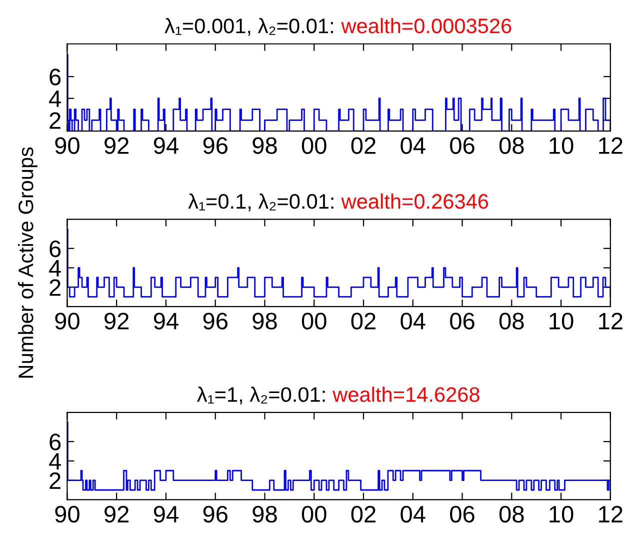  What do you see at coordinates (261, 203) in the screenshot?
I see `chart-title: λ₁=0.1, λ₂=0.01:` at bounding box center [261, 203].